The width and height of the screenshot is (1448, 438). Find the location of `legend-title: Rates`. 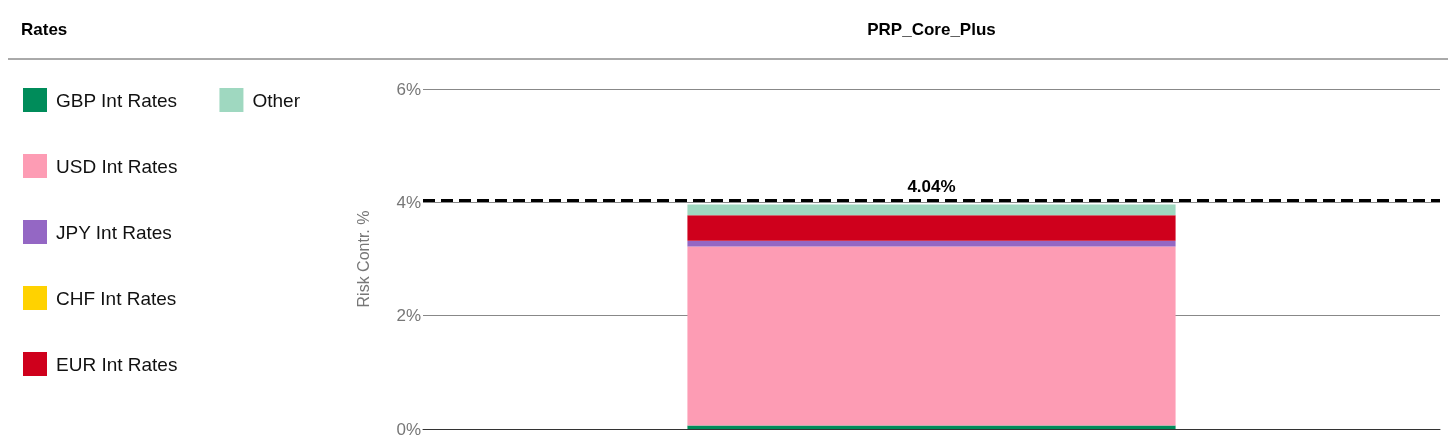

legend-title: Rates is located at coordinates (44, 29).